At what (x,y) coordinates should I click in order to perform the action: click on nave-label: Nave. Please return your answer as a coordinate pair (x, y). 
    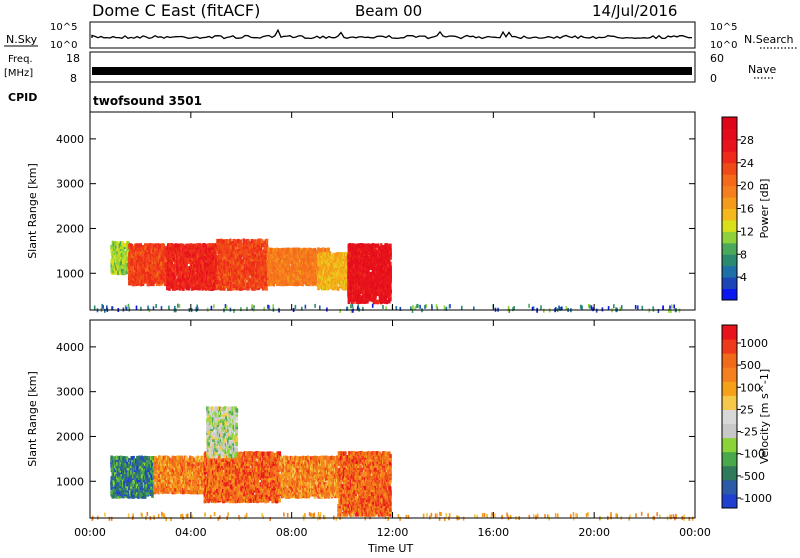
    Looking at the image, I should click on (762, 69).